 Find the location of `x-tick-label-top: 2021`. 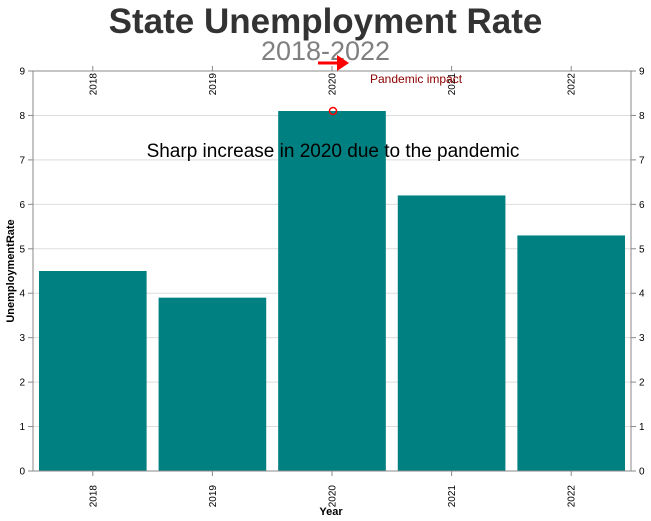

x-tick-label-top: 2021 is located at coordinates (452, 84).